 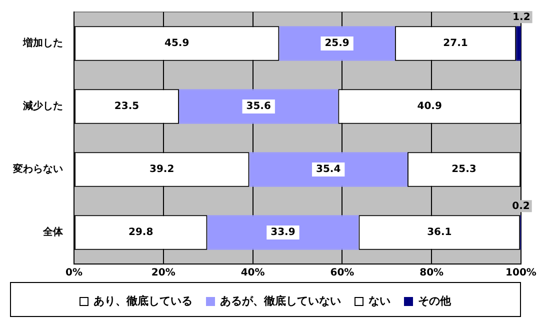 I want to click on legend-label: その他, so click(x=435, y=301).